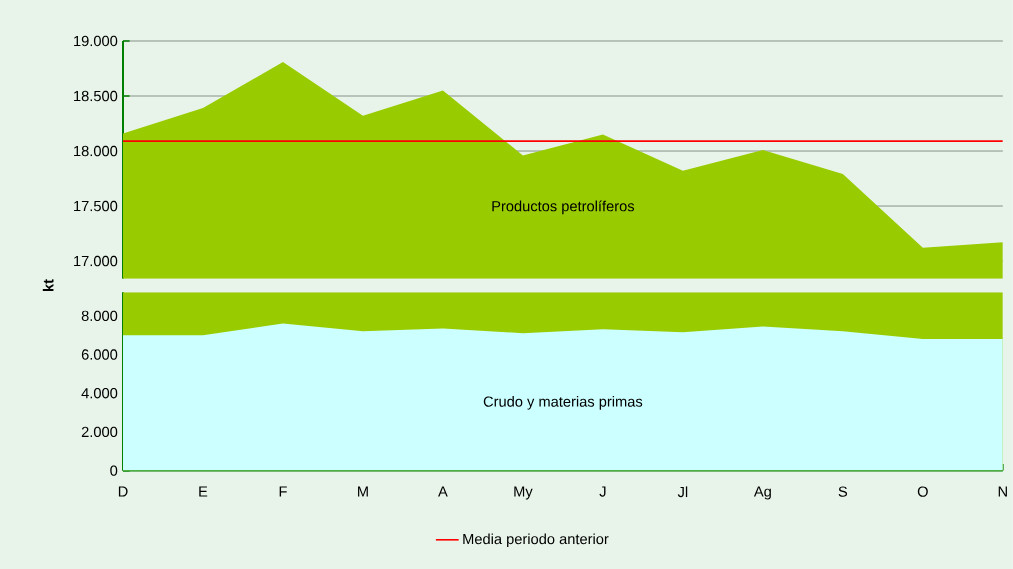  I want to click on y-tick-label: 8.000, so click(99, 316).